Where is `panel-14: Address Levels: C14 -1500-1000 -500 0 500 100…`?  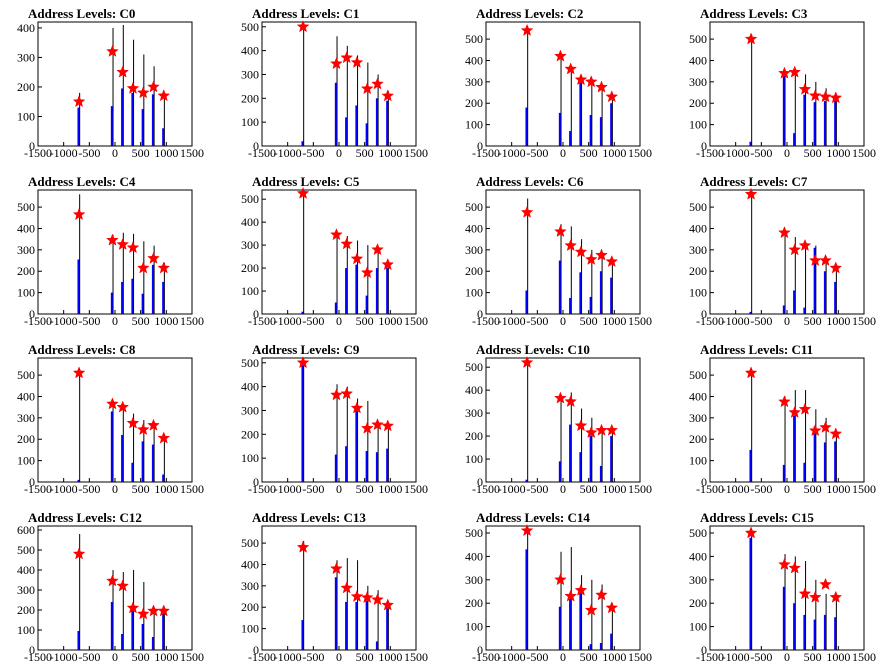 panel-14: Address Levels: C14 -1500-1000 -500 0 500 100… is located at coordinates (558, 587).